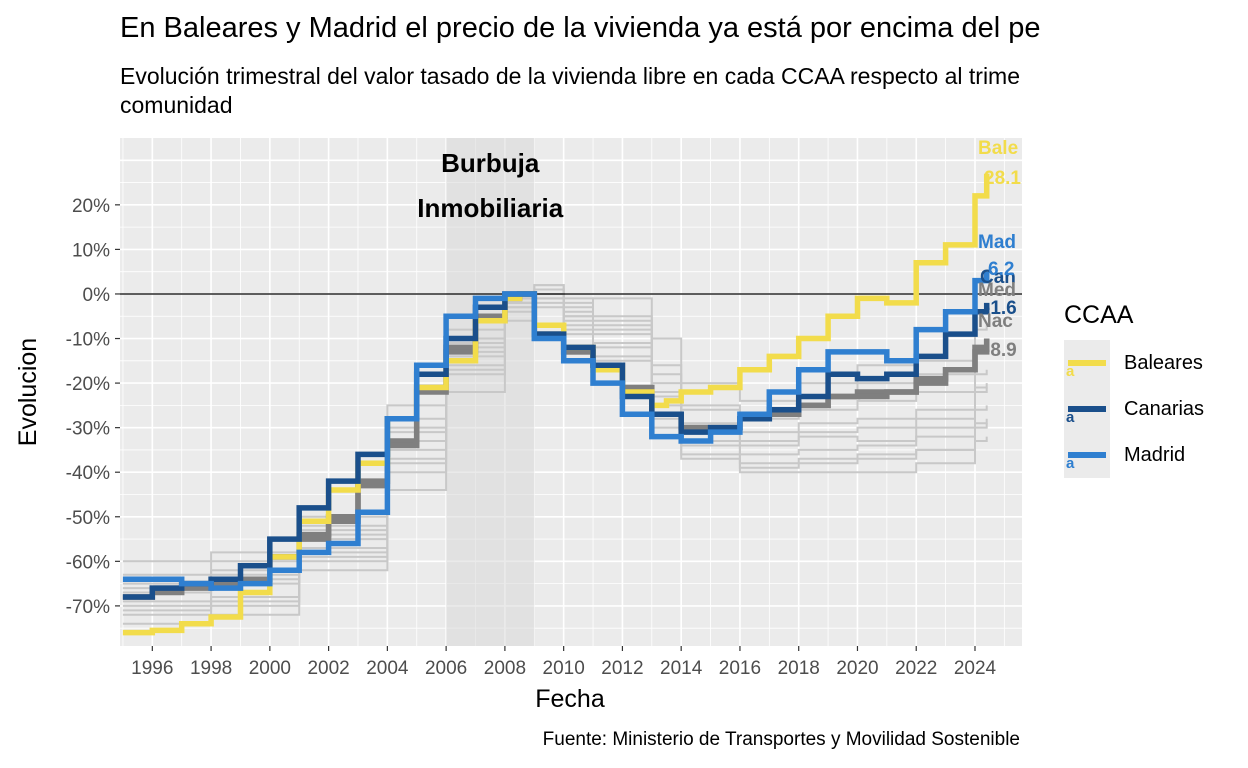 The image size is (1248, 768). What do you see at coordinates (1000, 350) in the screenshot?
I see `end-value-nacional: -8.9` at bounding box center [1000, 350].